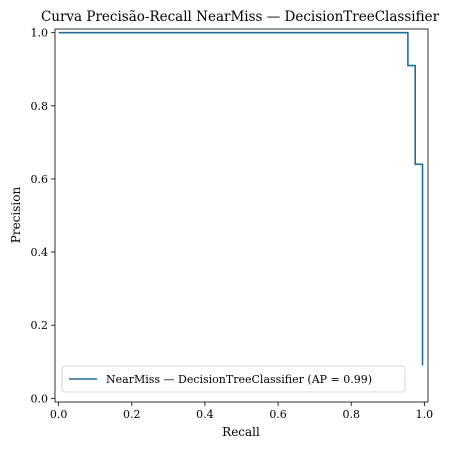  Describe the element at coordinates (40, 33) in the screenshot. I see `y-tick-label: 1.0` at that location.